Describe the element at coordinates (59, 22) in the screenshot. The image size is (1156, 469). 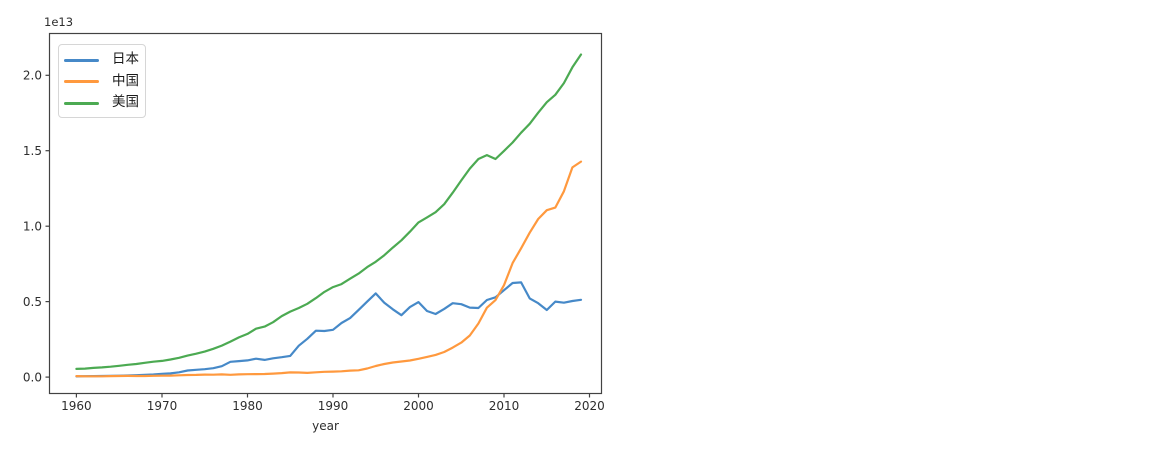
I see `y-axis-offset-label: 1e13` at that location.